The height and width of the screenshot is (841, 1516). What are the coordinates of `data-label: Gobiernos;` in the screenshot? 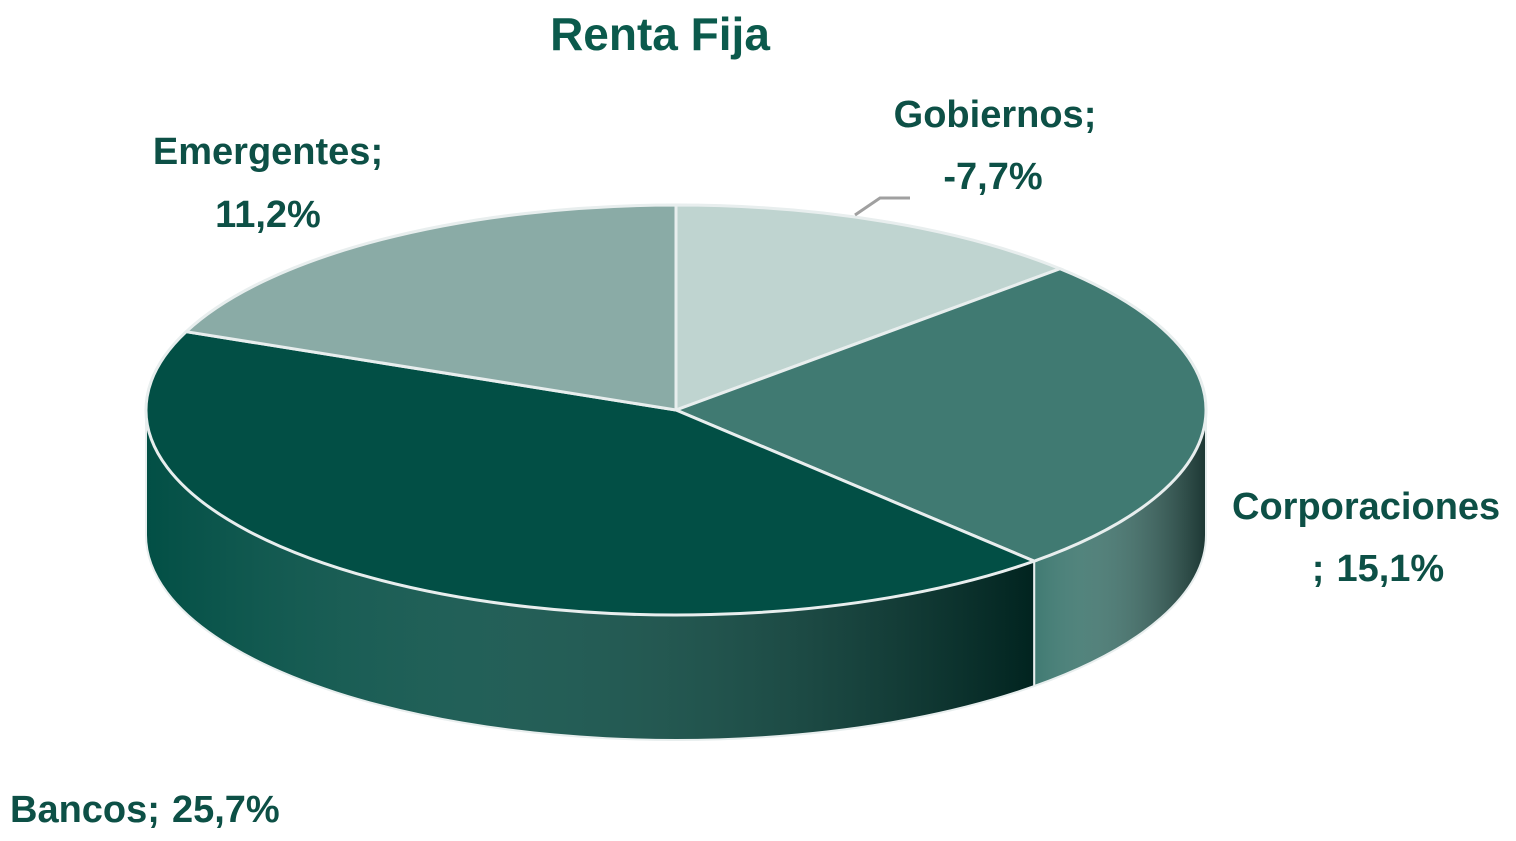 It's located at (995, 115).